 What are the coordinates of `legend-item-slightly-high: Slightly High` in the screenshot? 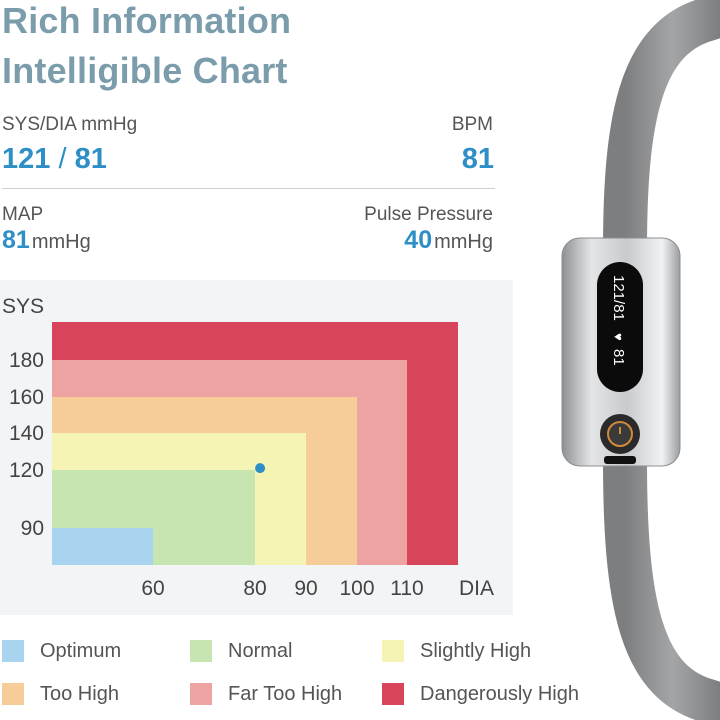 It's located at (456, 651).